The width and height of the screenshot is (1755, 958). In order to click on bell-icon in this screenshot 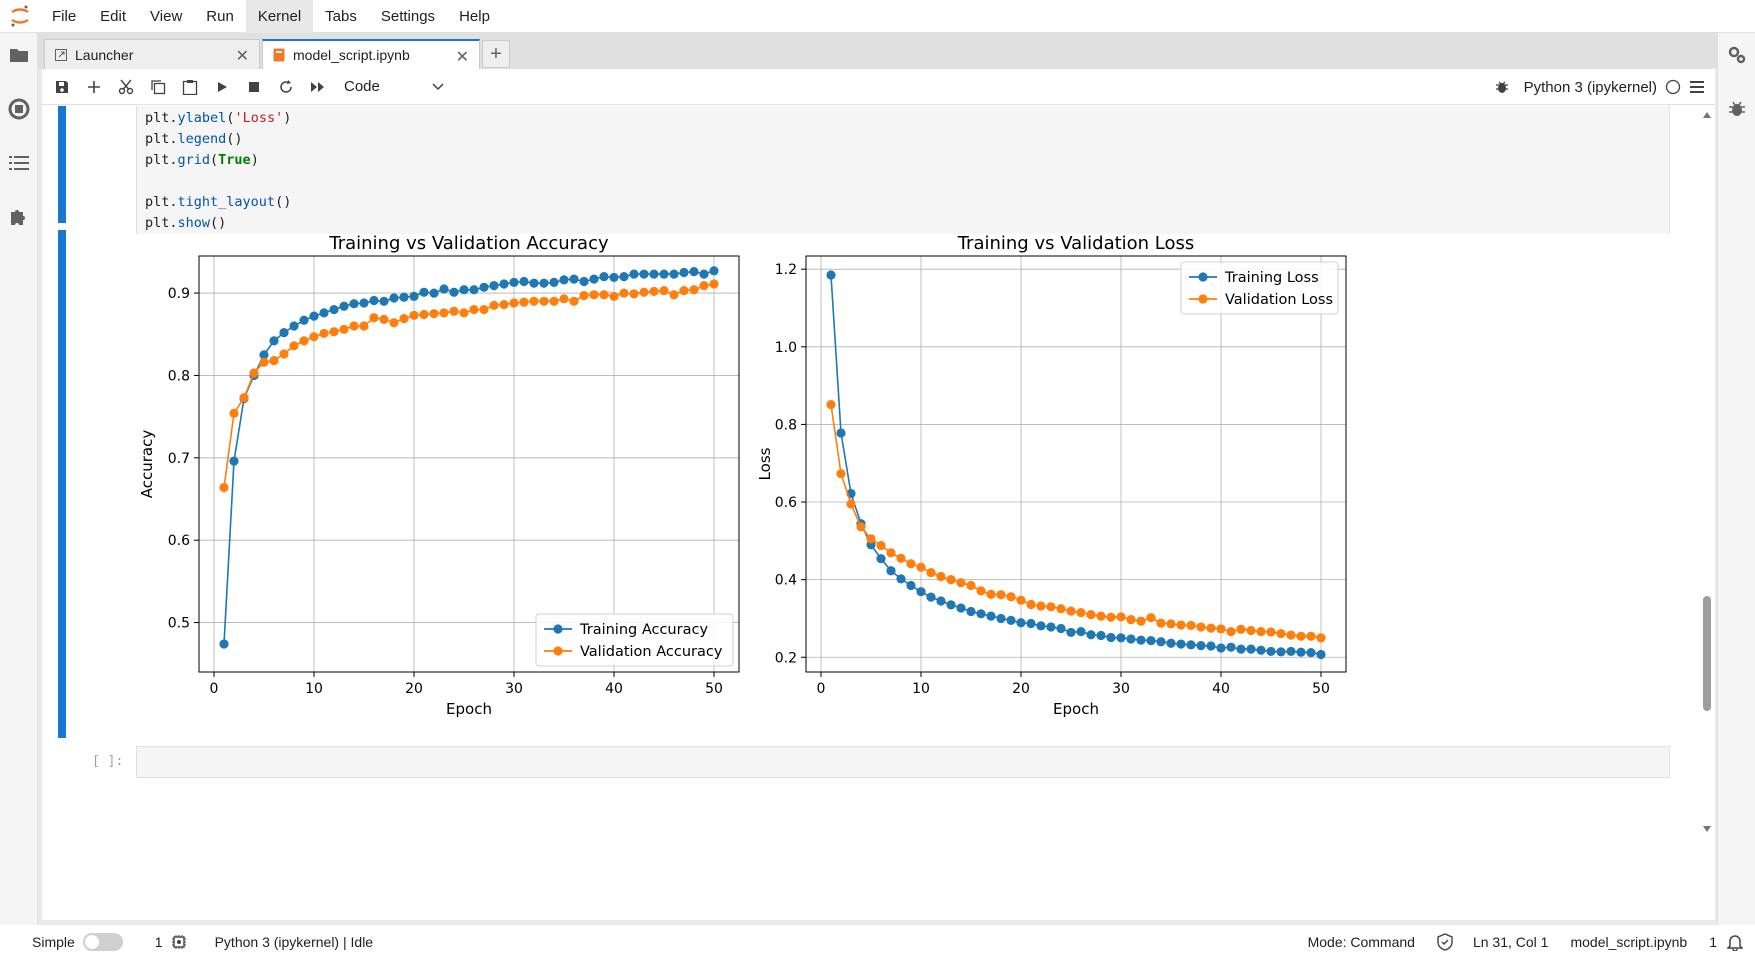, I will do `click(1735, 942)`.